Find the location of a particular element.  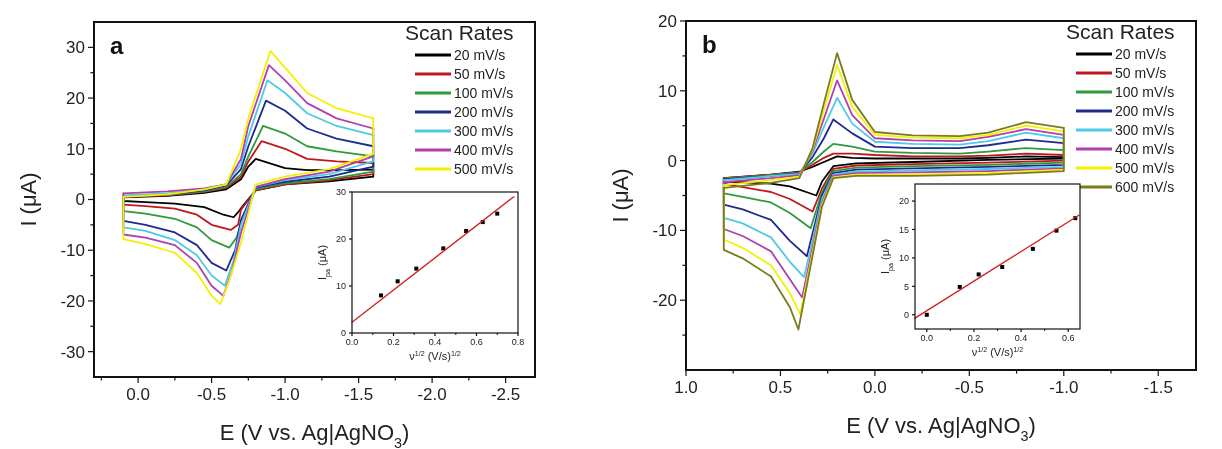

x-tick-label: -2.5 is located at coordinates (505, 394).